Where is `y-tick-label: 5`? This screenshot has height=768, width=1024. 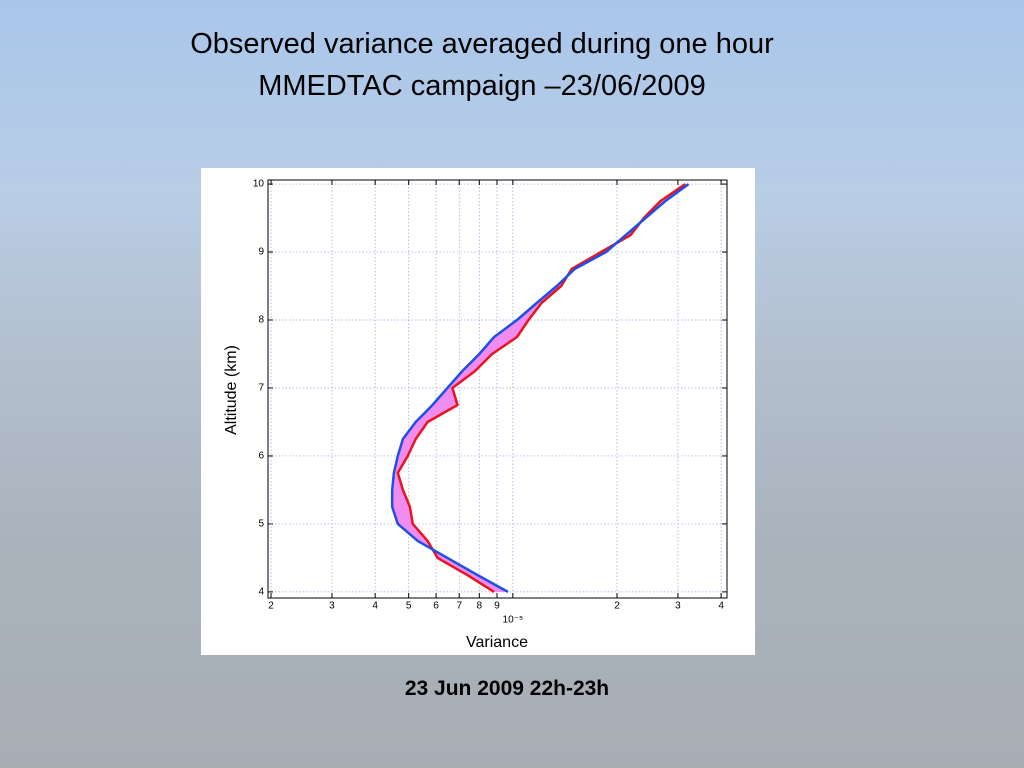
y-tick-label: 5 is located at coordinates (261, 524).